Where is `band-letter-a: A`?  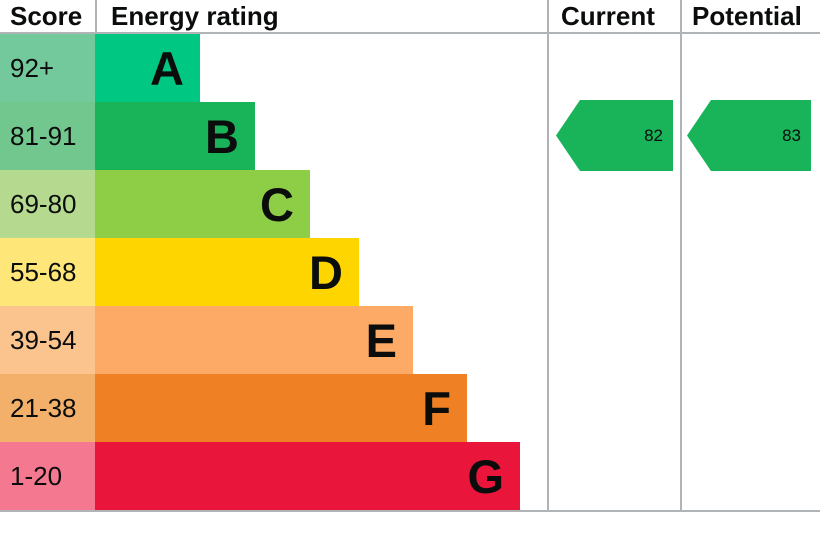 band-letter-a: A is located at coordinates (167, 68).